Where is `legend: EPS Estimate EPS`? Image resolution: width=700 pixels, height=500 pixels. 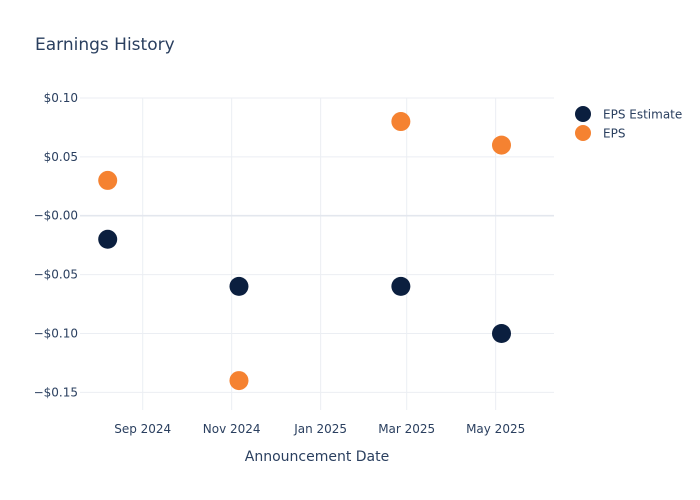 legend: EPS Estimate EPS is located at coordinates (628, 123).